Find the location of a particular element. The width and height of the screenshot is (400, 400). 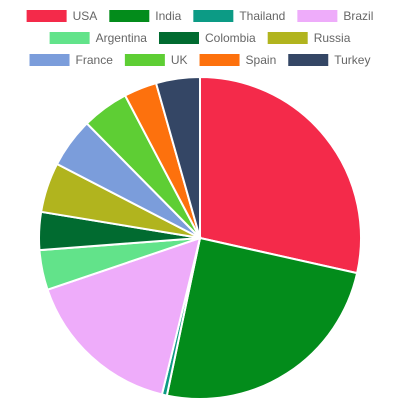

legend-item-russia: Russia is located at coordinates (309, 38).